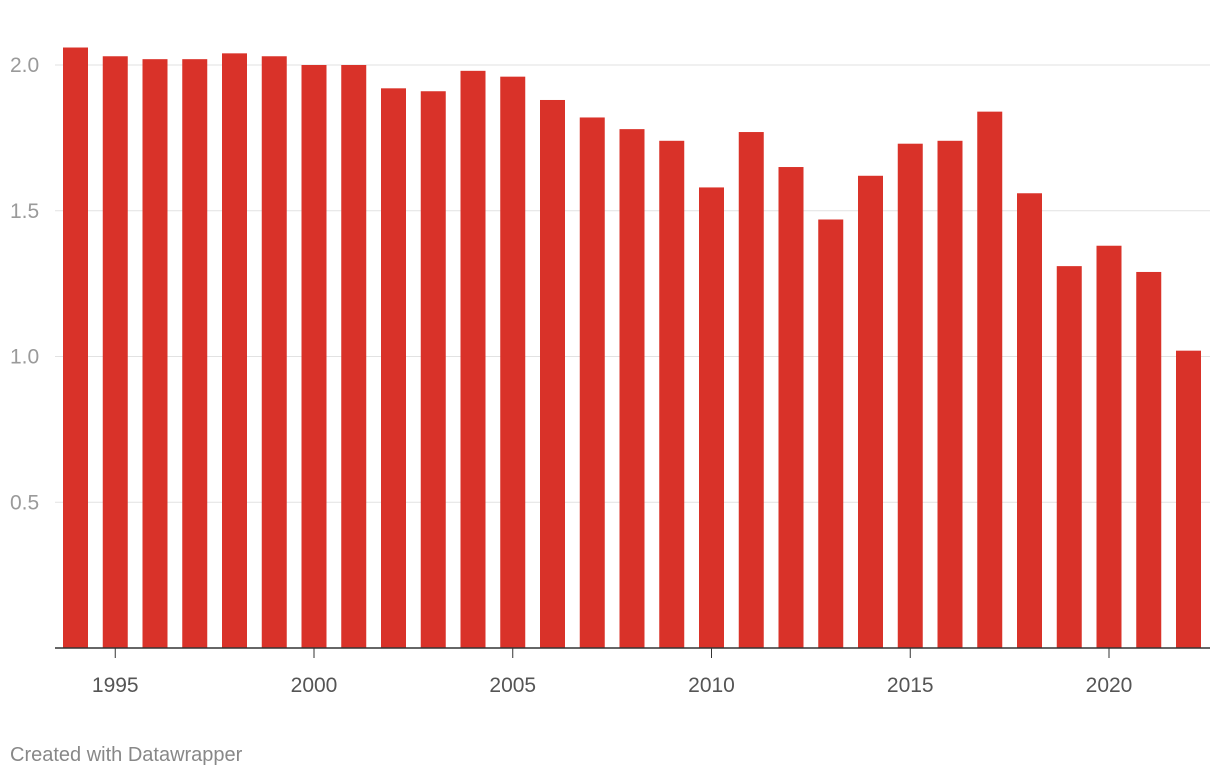 The height and width of the screenshot is (780, 1220). What do you see at coordinates (870, 411) in the screenshot?
I see `bar-2014` at bounding box center [870, 411].